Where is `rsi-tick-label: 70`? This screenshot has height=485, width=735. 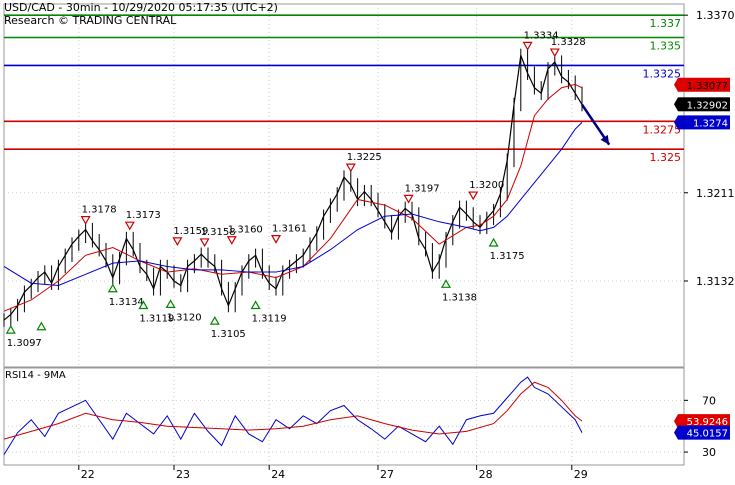
rsi-tick-label: 70 is located at coordinates (709, 400).